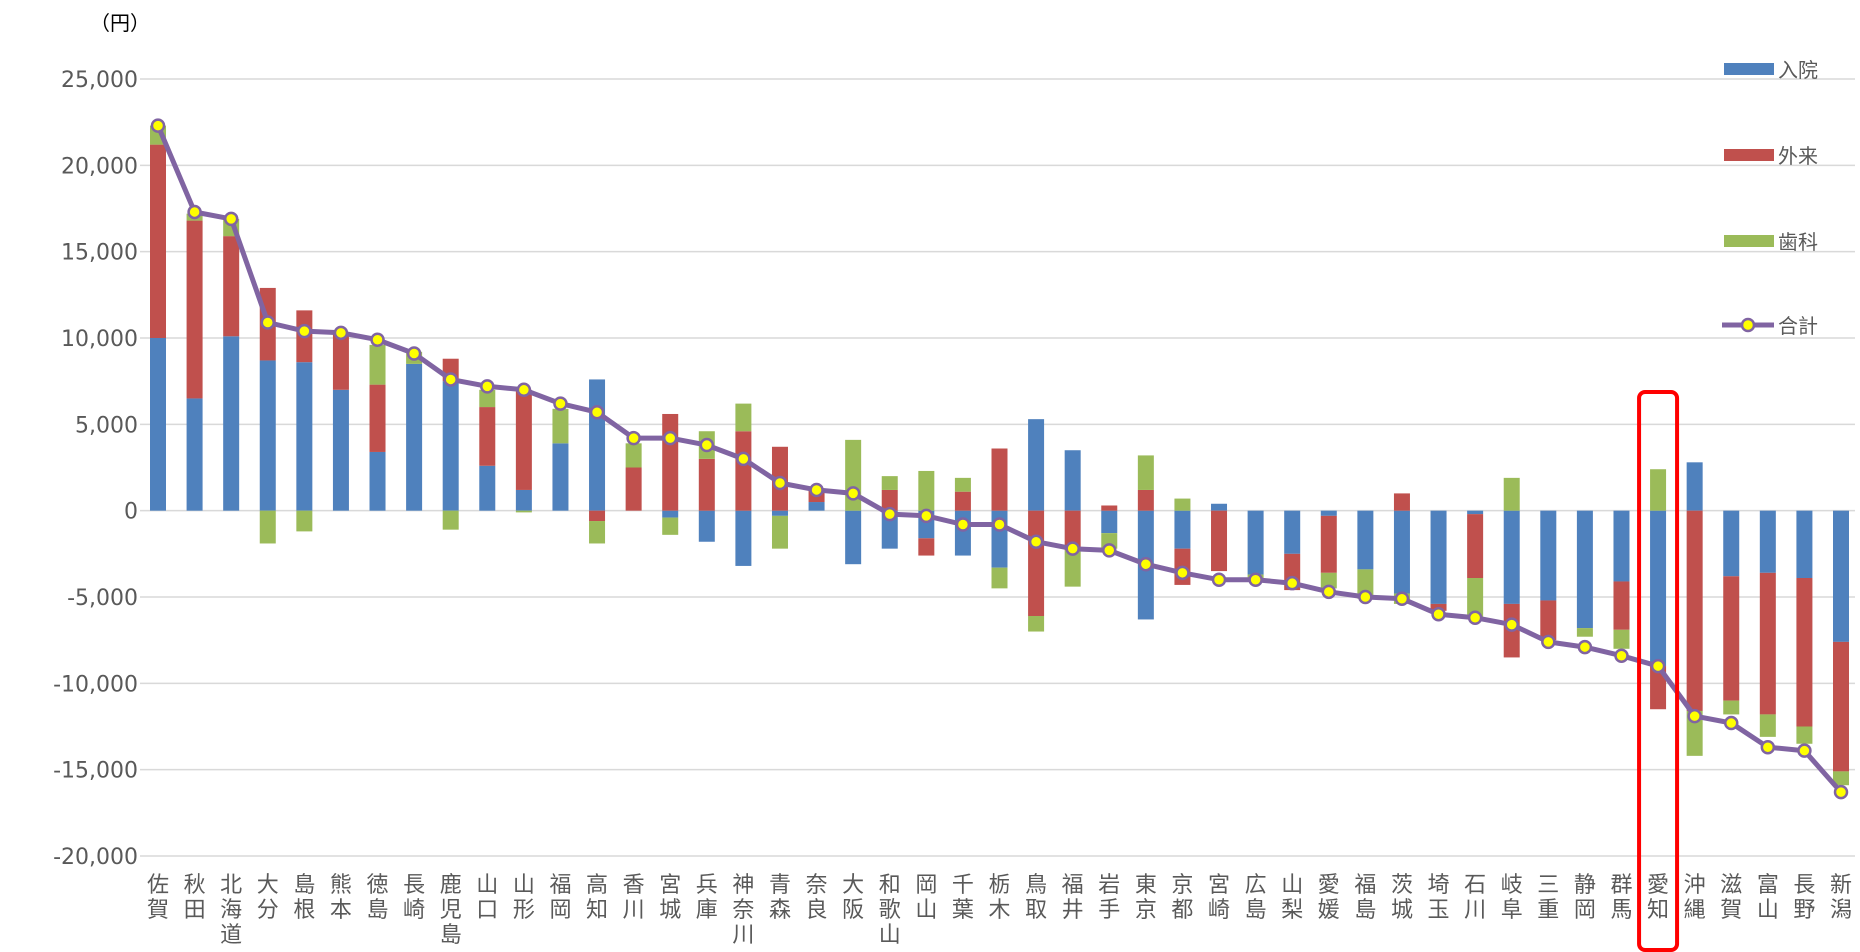 This screenshot has height=952, width=1860. Describe the element at coordinates (1621, 898) in the screenshot. I see `category-label: 群馬` at that location.